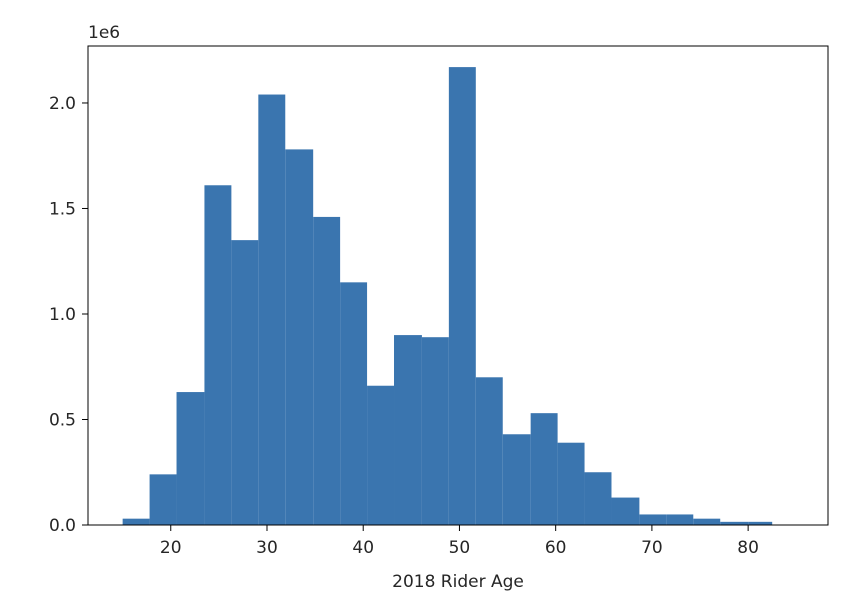  I want to click on y-tick-label: 0.0, so click(62, 526).